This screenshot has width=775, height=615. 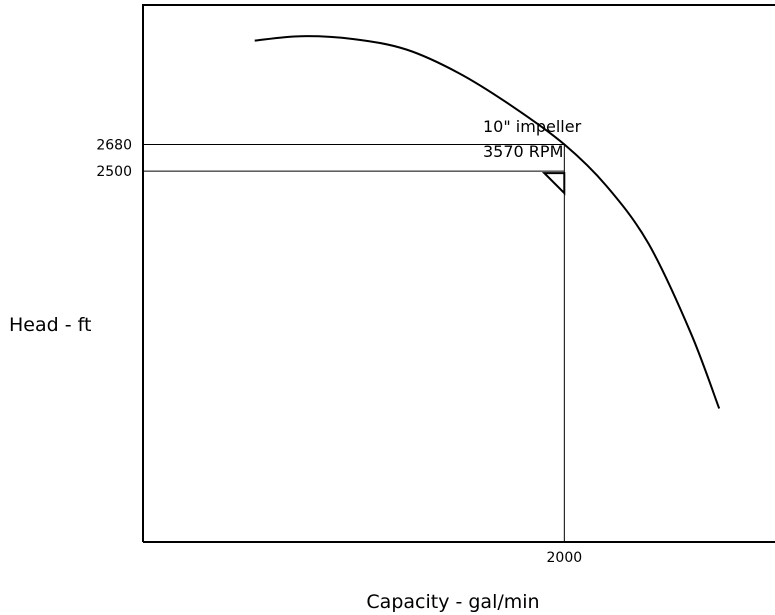 What do you see at coordinates (114, 172) in the screenshot?
I see `y-tick-label: 2500` at bounding box center [114, 172].